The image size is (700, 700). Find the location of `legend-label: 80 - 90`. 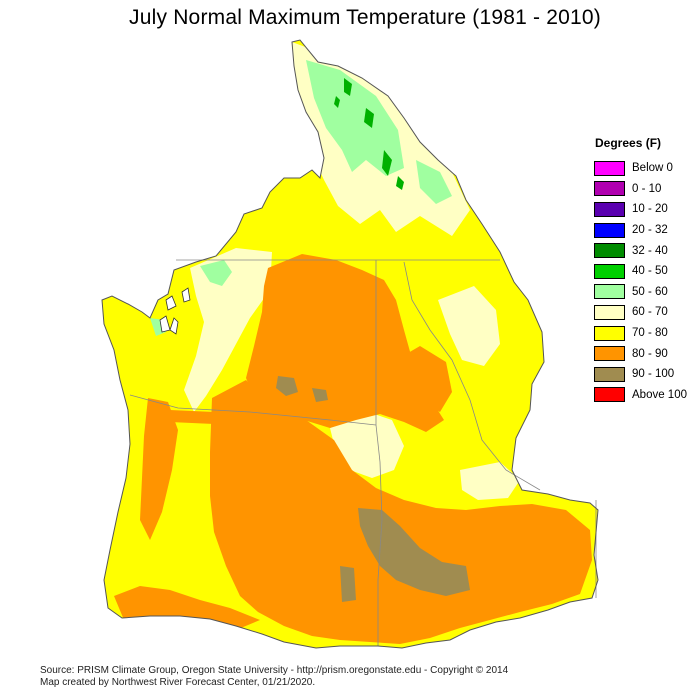

legend-label: 80 - 90 is located at coordinates (650, 353).